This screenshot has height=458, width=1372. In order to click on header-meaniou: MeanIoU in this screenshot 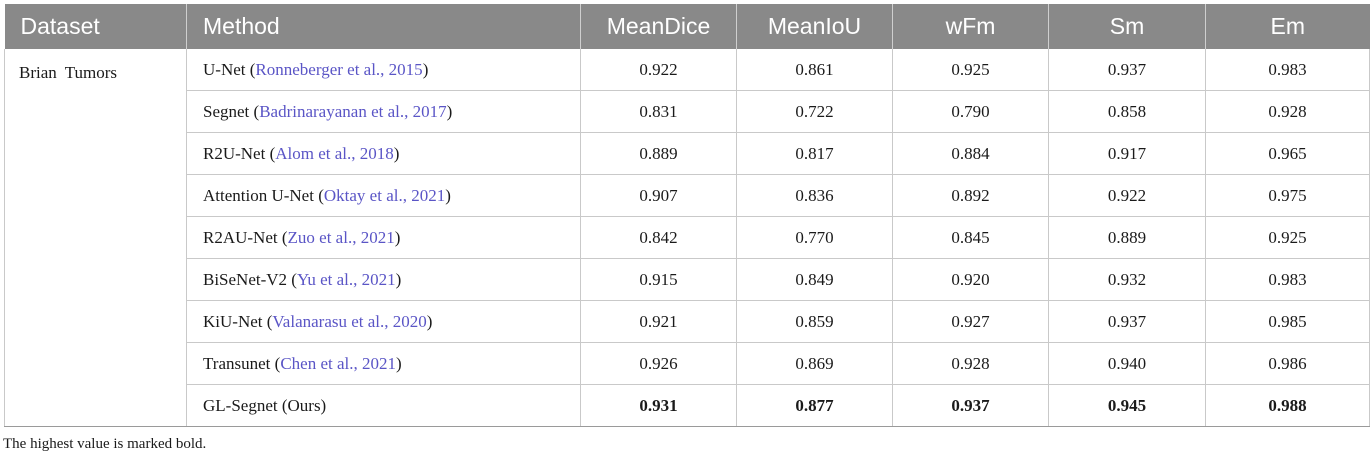, I will do `click(814, 26)`.